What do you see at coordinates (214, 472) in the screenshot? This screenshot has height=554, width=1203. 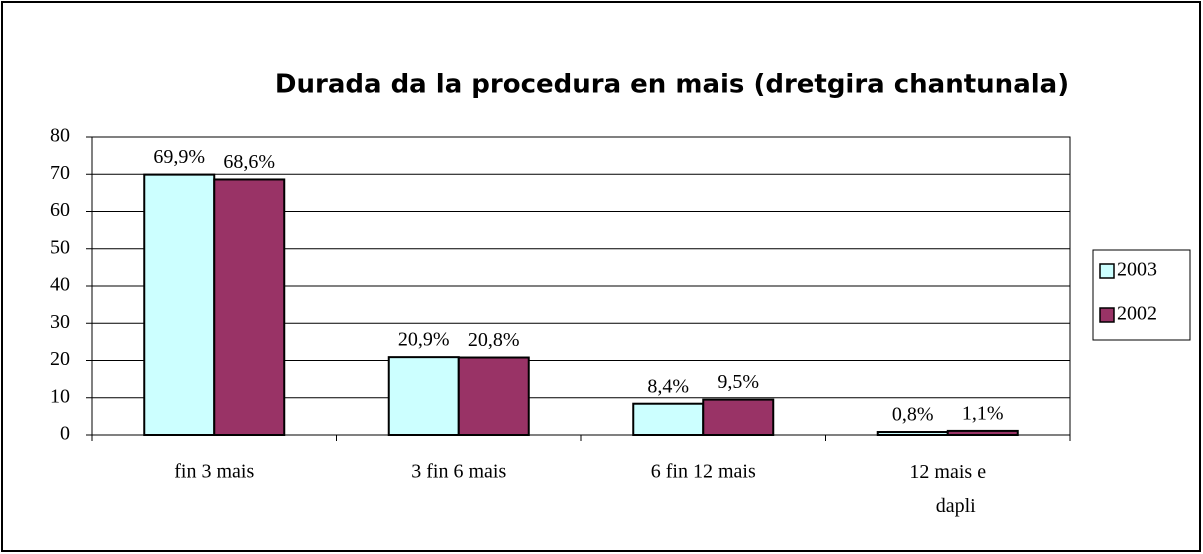 I see `x-tick-label: fin 3 mais` at bounding box center [214, 472].